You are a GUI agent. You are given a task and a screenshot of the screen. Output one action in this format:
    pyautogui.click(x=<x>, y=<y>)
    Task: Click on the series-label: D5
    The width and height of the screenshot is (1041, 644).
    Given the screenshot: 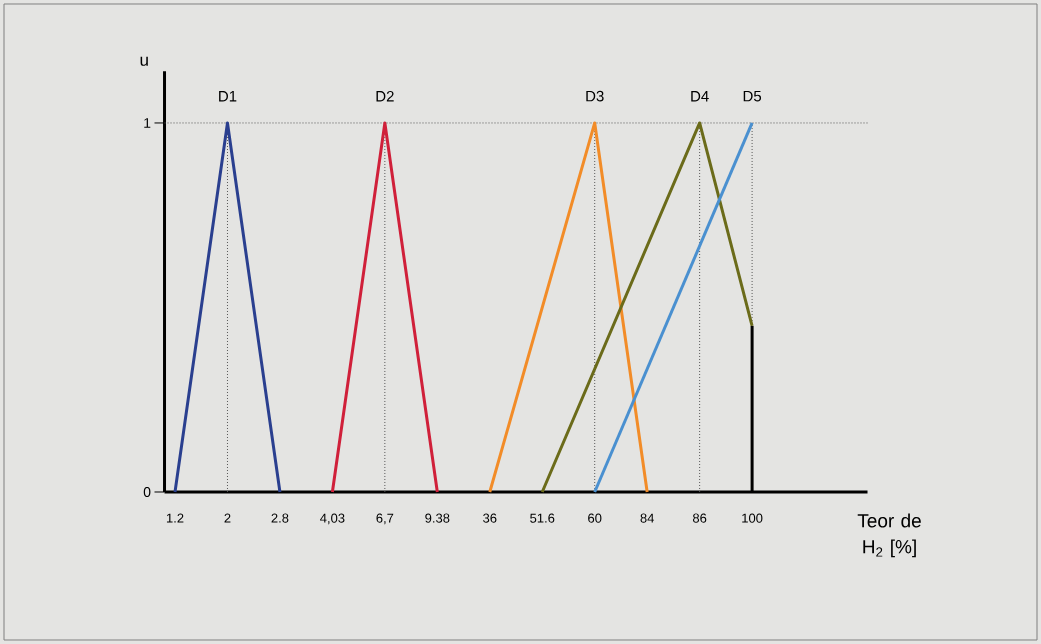 What is the action you would take?
    pyautogui.click(x=752, y=96)
    